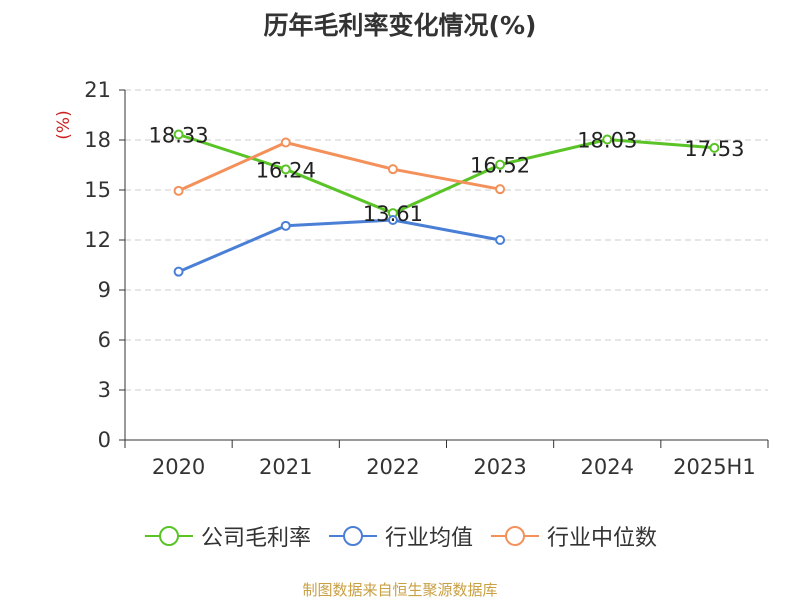  Describe the element at coordinates (428, 538) in the screenshot. I see `legend-label: 行业均值` at that location.